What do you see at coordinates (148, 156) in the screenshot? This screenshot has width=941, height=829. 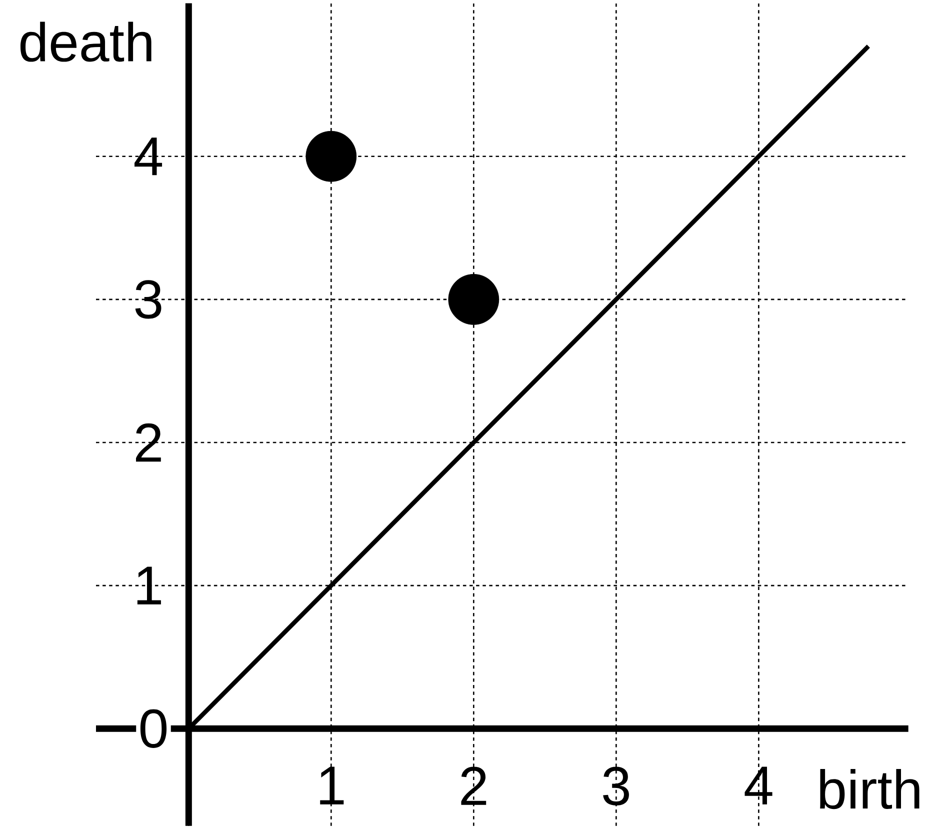 I see `y-tick-label: 4` at bounding box center [148, 156].